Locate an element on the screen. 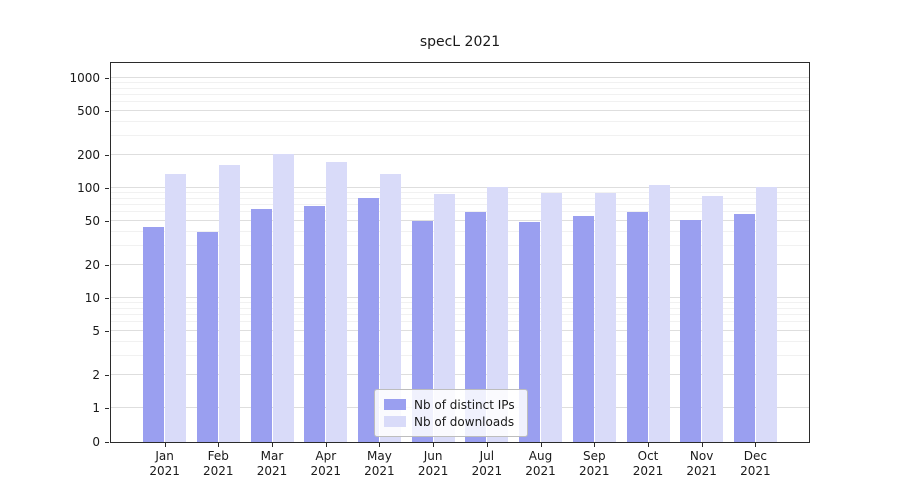 The image size is (900, 500). x-tick-label: Mar 2021 is located at coordinates (272, 463).